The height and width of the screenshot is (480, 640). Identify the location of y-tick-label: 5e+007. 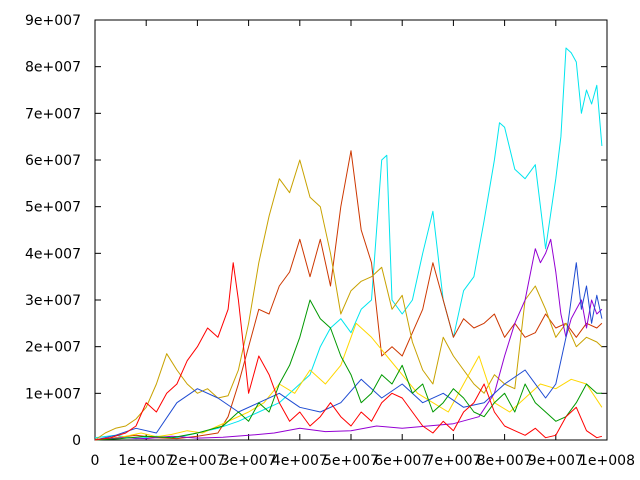
(53, 208).